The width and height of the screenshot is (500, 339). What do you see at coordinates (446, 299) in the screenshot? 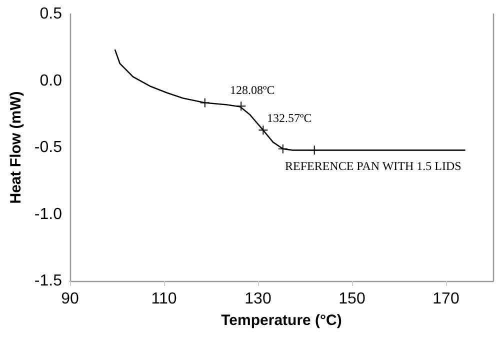
I see `x-tick-label: 170` at bounding box center [446, 299].